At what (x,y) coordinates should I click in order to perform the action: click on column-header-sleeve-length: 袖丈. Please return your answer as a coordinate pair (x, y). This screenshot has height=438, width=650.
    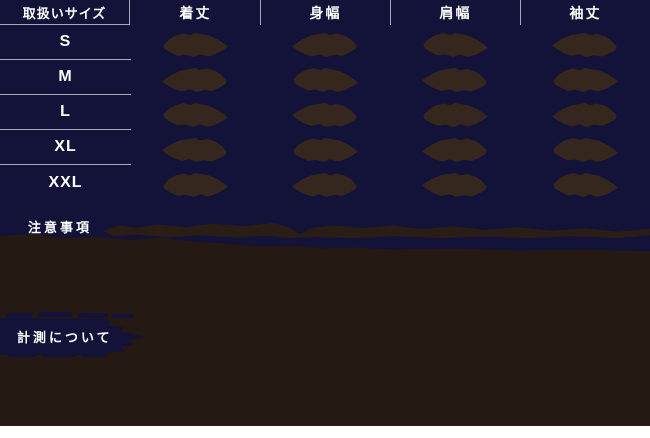
    Looking at the image, I should click on (585, 12).